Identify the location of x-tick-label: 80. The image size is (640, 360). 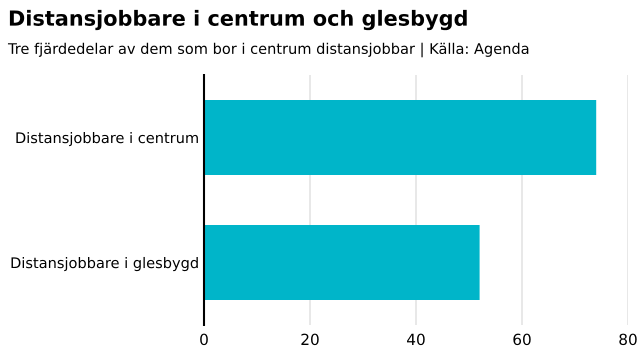
(628, 340).